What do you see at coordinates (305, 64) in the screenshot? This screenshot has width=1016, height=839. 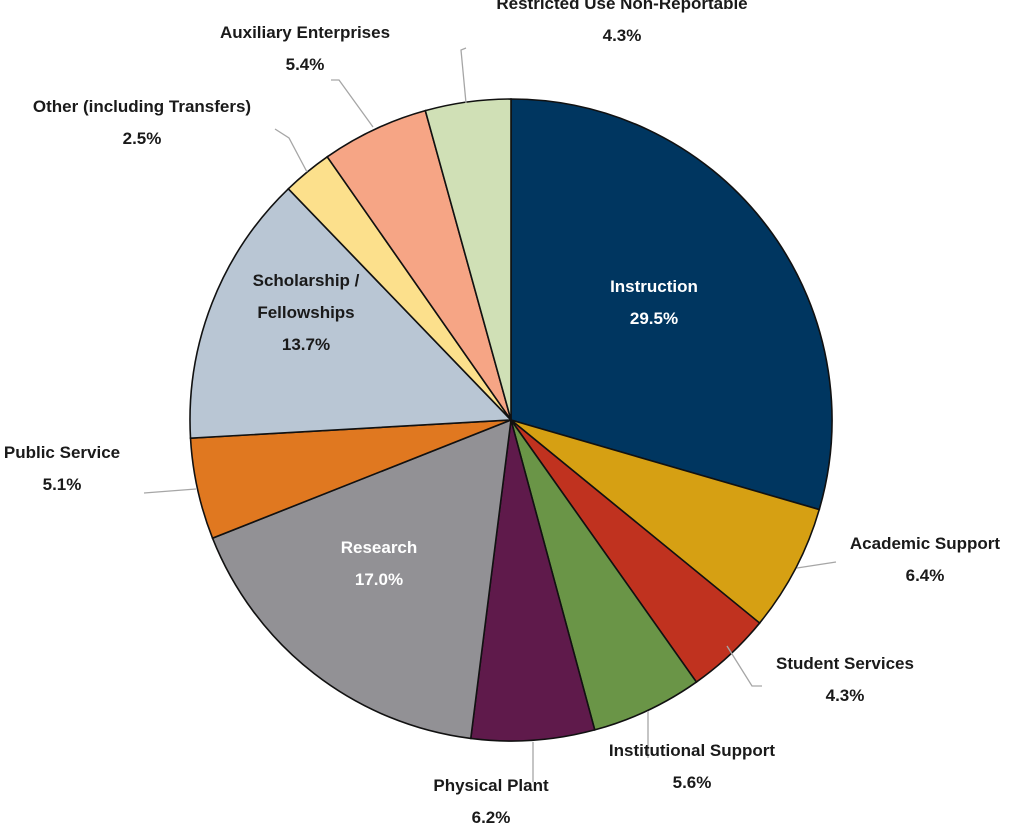 I see `data-label-value-auxiliary-enterprises: 5.4%` at bounding box center [305, 64].